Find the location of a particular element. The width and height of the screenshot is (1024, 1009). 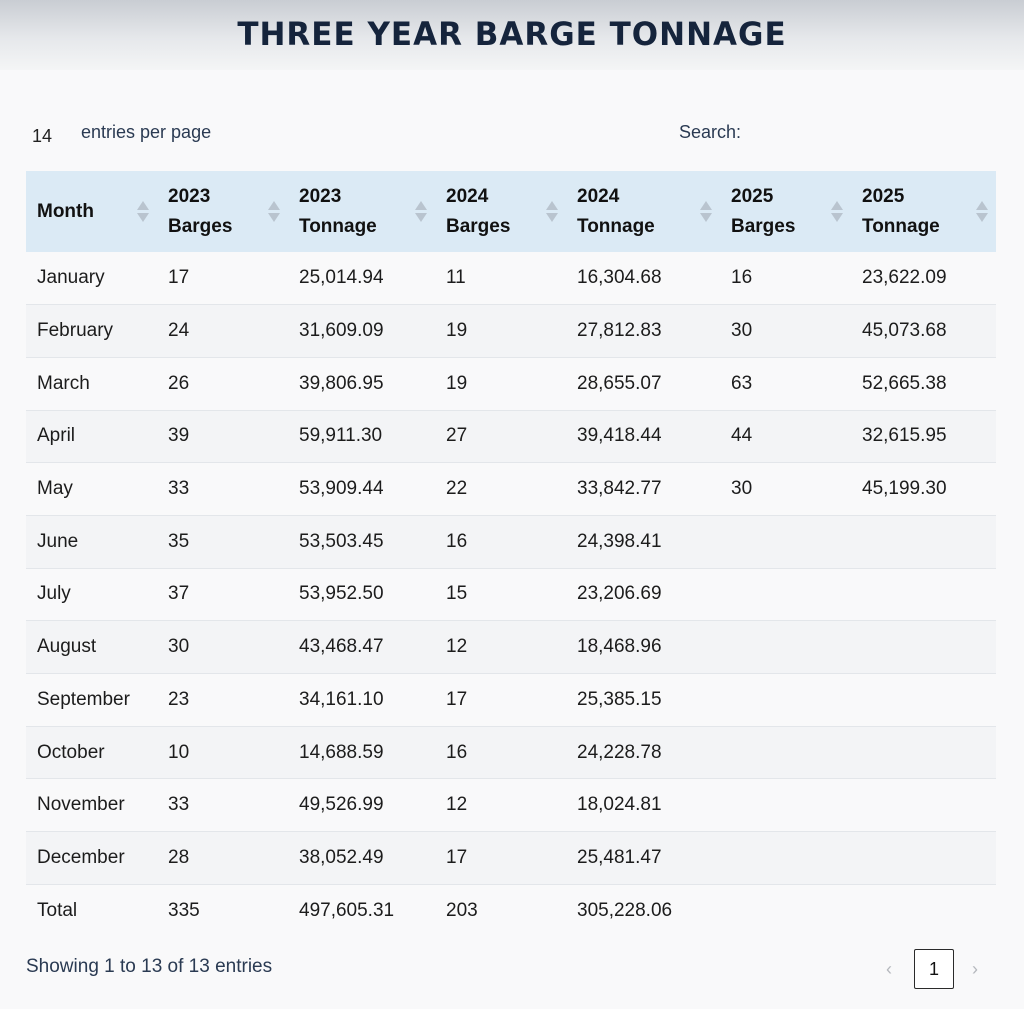

column-header-label: Month is located at coordinates (65, 211).